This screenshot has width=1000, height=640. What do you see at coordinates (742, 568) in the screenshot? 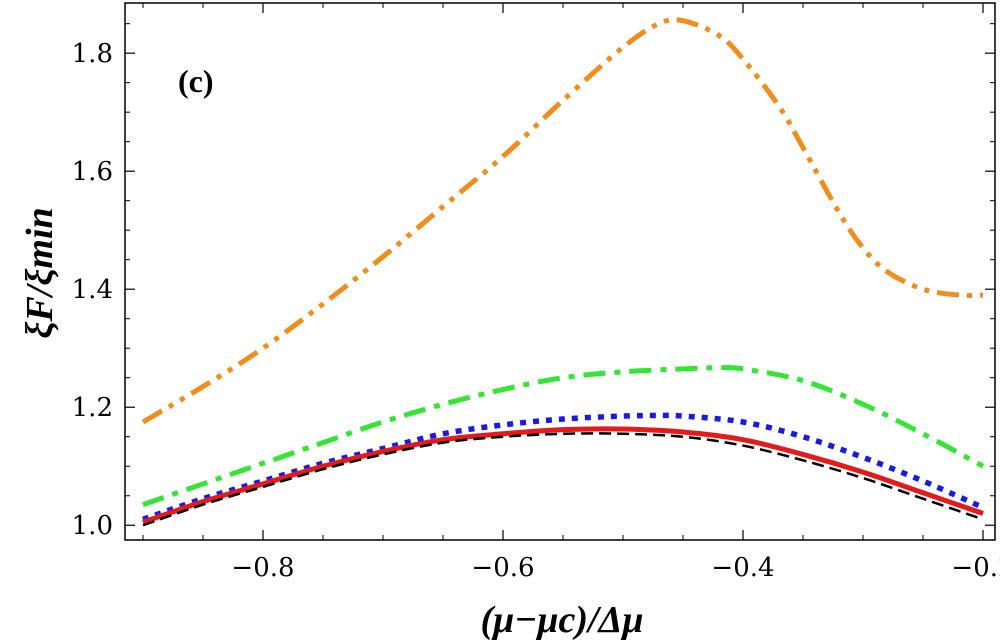
I see `x-tick-label: −0.4` at bounding box center [742, 568].